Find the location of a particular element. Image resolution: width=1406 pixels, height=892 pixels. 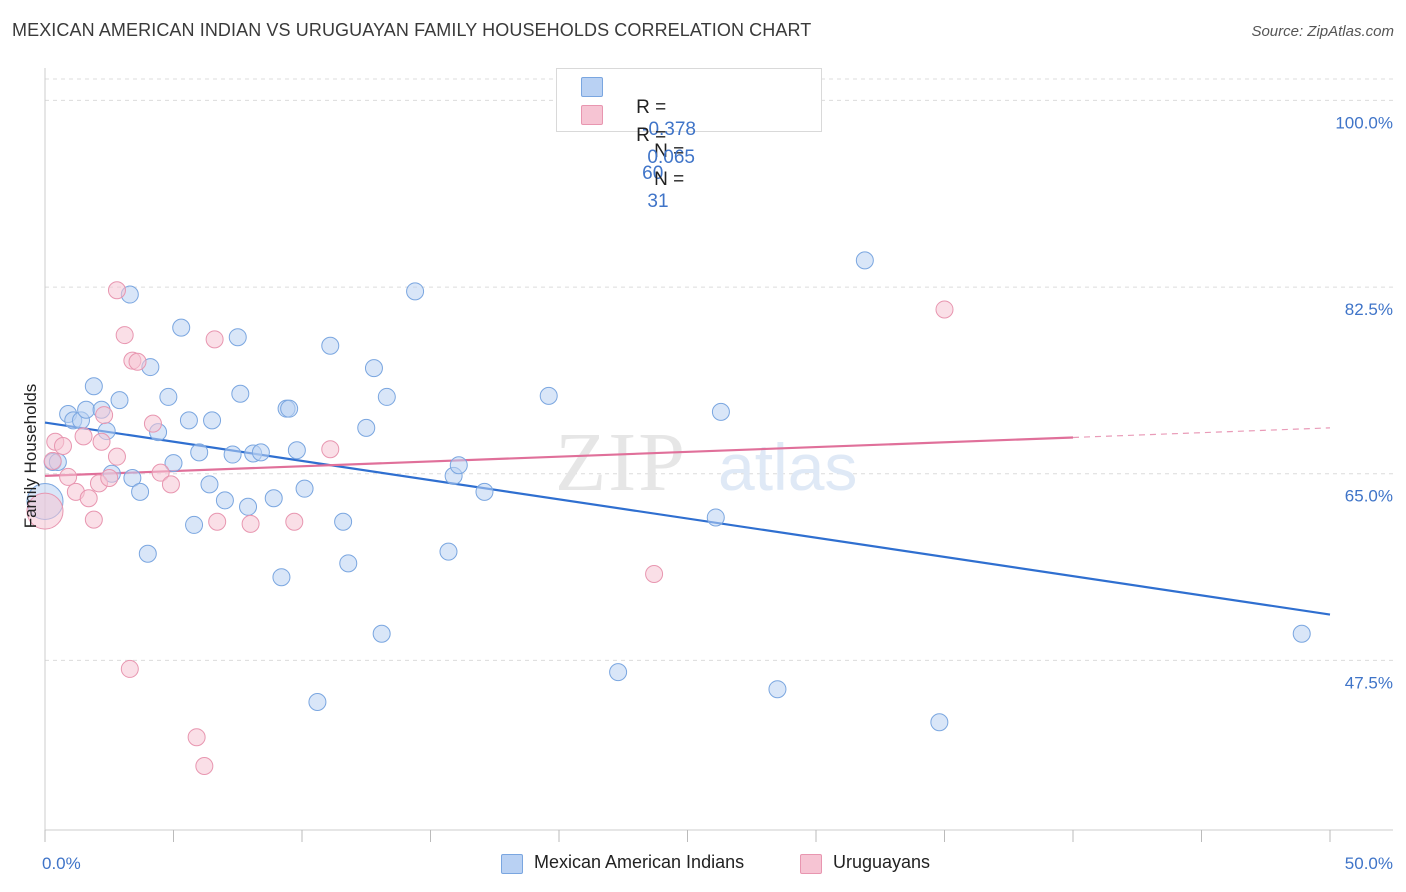

legend-row-blue: R = -0.378 N = 60 is located at coordinates (655, 141).